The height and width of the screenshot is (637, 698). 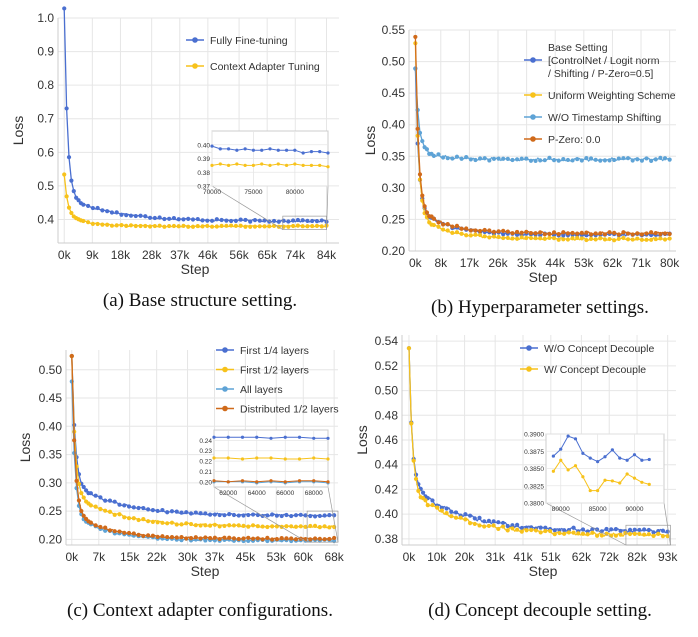 What do you see at coordinates (668, 557) in the screenshot?
I see `x-tick-label: 93k` at bounding box center [668, 557].